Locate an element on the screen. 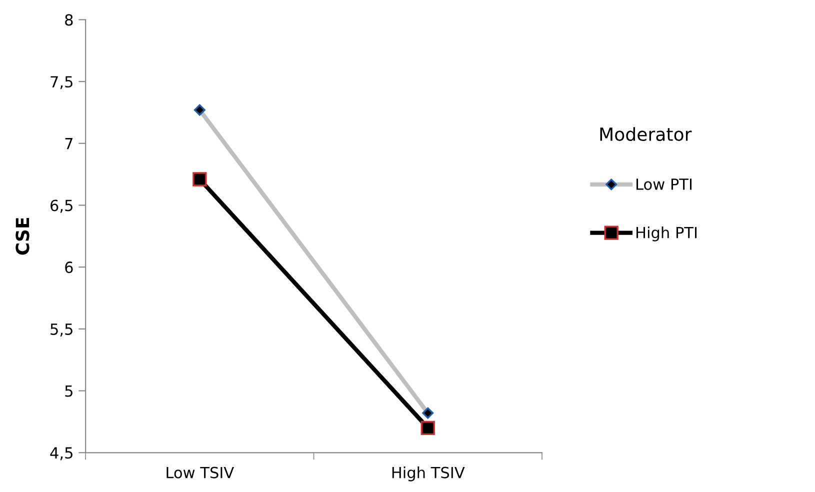 This screenshot has height=492, width=815. x-tick-label: Low TSIV is located at coordinates (200, 472).